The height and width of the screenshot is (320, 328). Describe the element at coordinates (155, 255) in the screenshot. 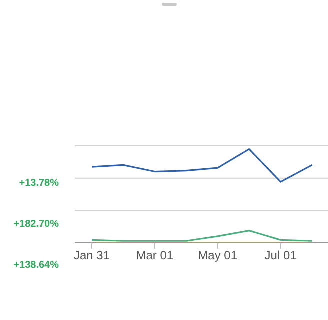

I see `x-tick-label: Mar 01` at that location.